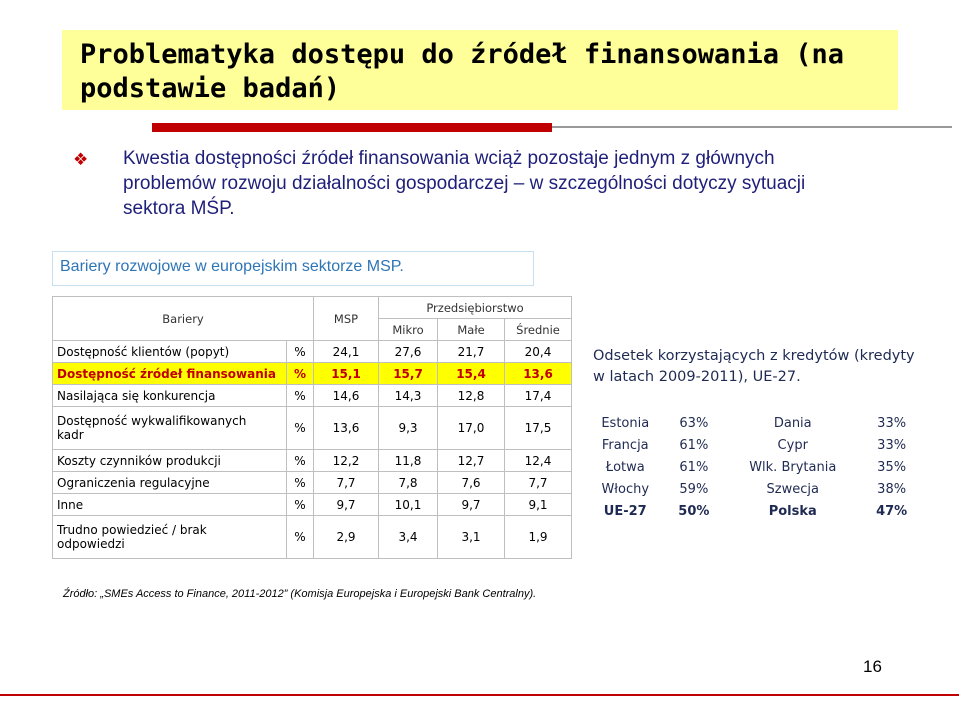 Image resolution: width=959 pixels, height=717 pixels. What do you see at coordinates (346, 482) in the screenshot?
I see `row-msp: 7,7` at bounding box center [346, 482].